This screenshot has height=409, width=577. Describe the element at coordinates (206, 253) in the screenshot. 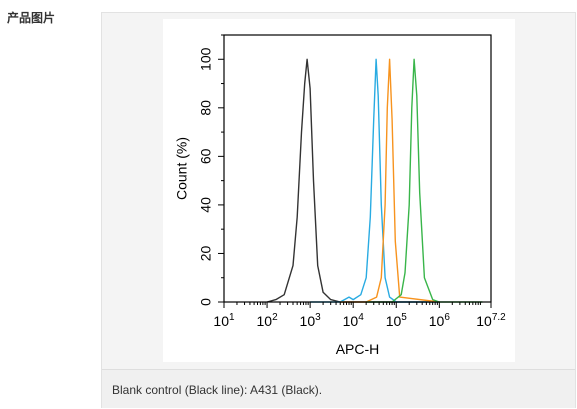

I see `y-tick-label: 20` at that location.